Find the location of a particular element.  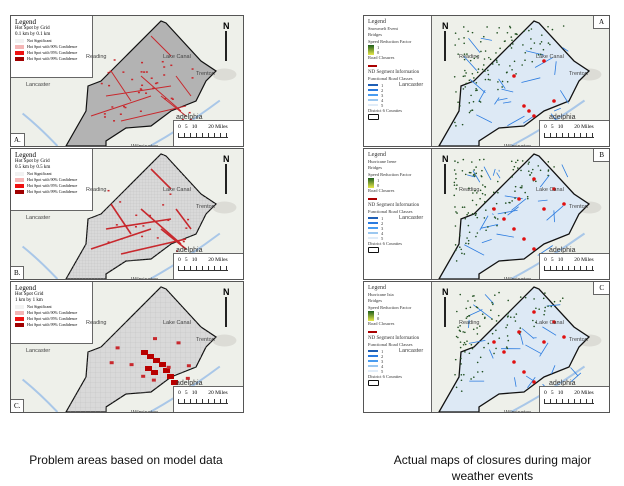

north-arrow: N is located at coordinates (226, 41).